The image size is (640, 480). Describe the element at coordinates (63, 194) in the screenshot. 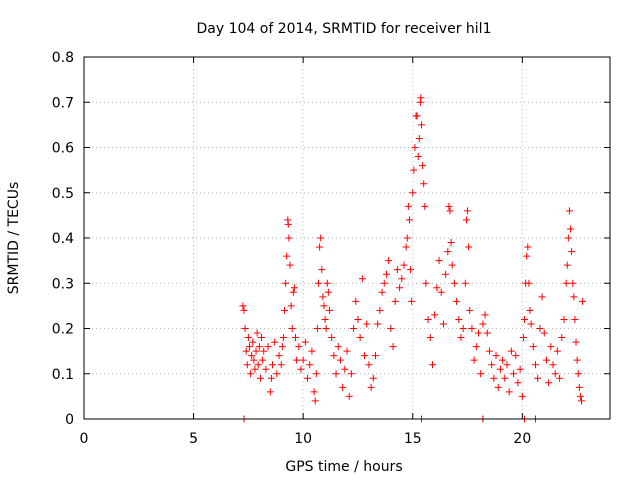

I see `y-tick-label: 0.5` at that location.